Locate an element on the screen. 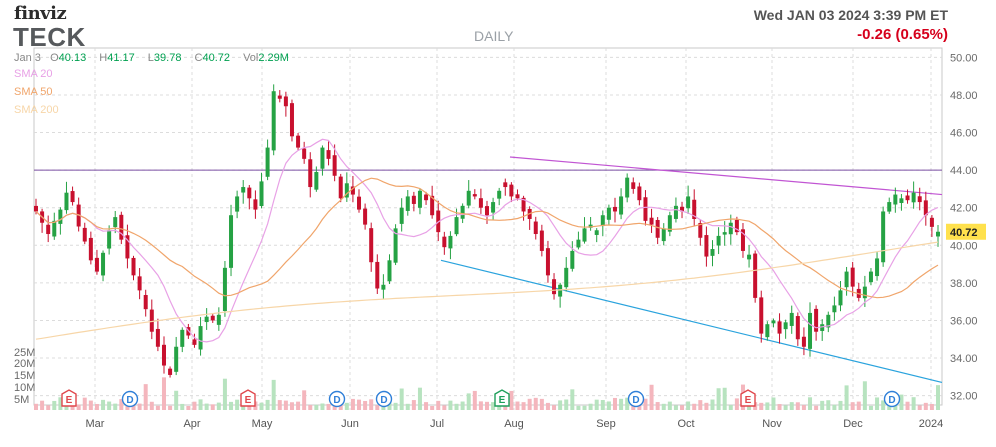  event-marker: E is located at coordinates (502, 398).